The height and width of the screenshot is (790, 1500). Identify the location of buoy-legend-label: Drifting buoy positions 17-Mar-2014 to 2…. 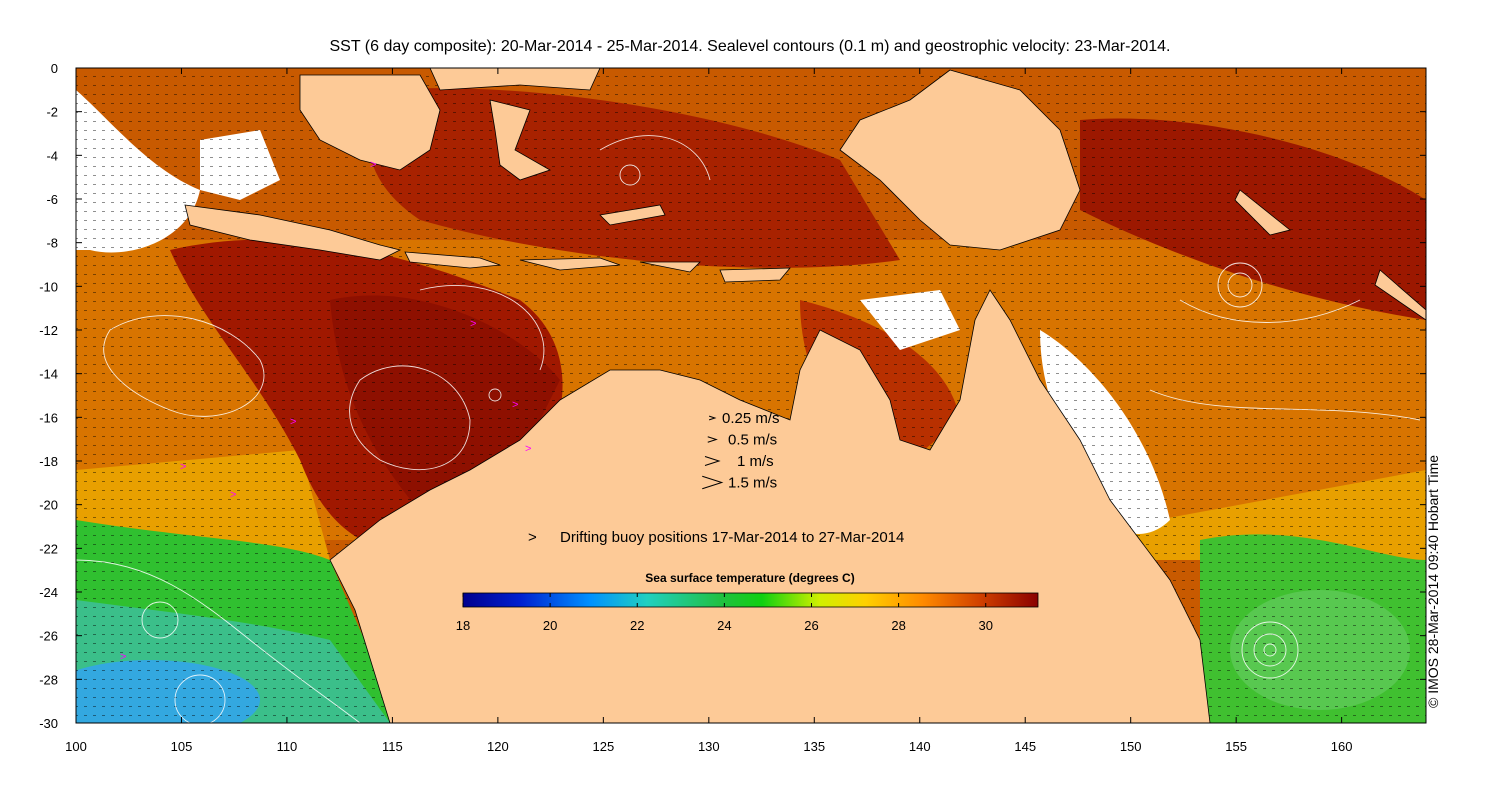
(732, 537).